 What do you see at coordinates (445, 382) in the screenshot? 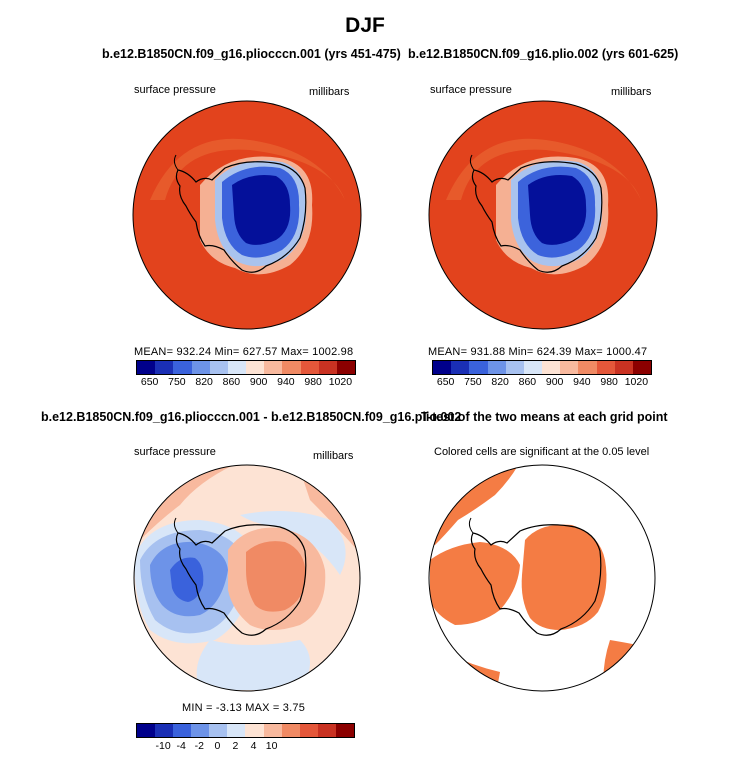
I see `colorbar-1-tick-label: 650` at bounding box center [445, 382].